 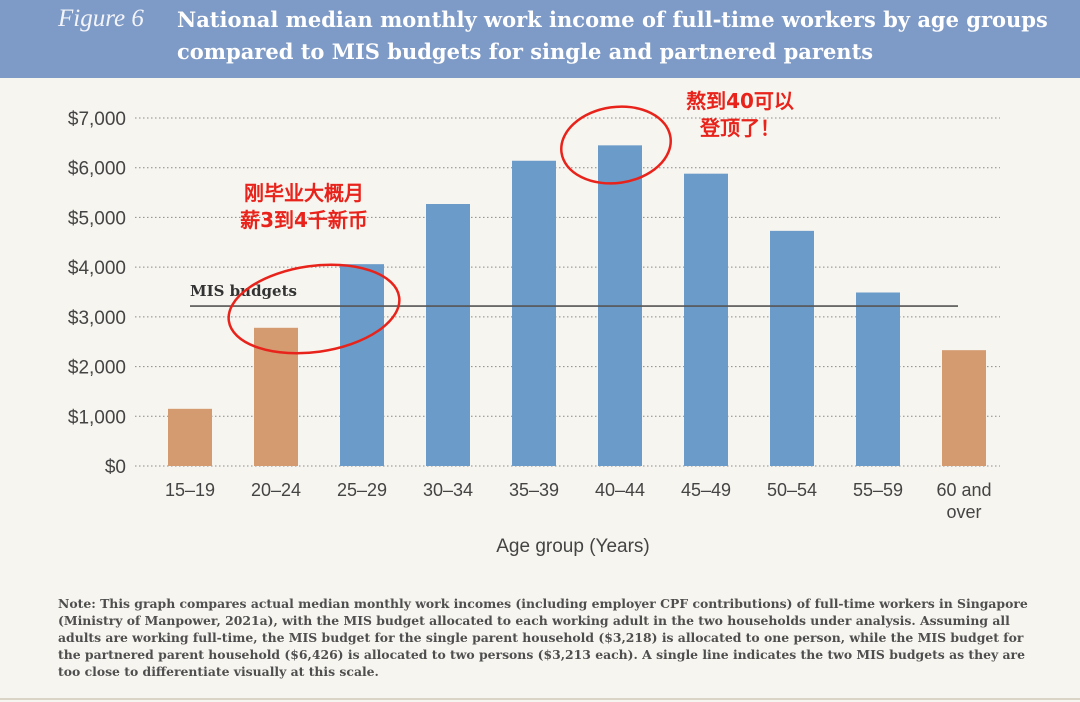 I want to click on x-tick-label: 40–44, so click(x=620, y=490).